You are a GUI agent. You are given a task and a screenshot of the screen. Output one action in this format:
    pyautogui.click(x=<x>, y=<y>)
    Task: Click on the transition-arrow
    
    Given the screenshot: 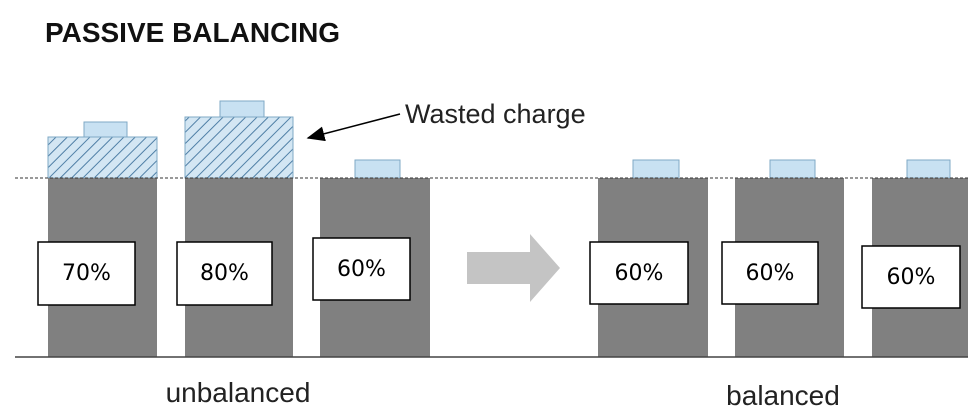 What is the action you would take?
    pyautogui.click(x=513, y=268)
    